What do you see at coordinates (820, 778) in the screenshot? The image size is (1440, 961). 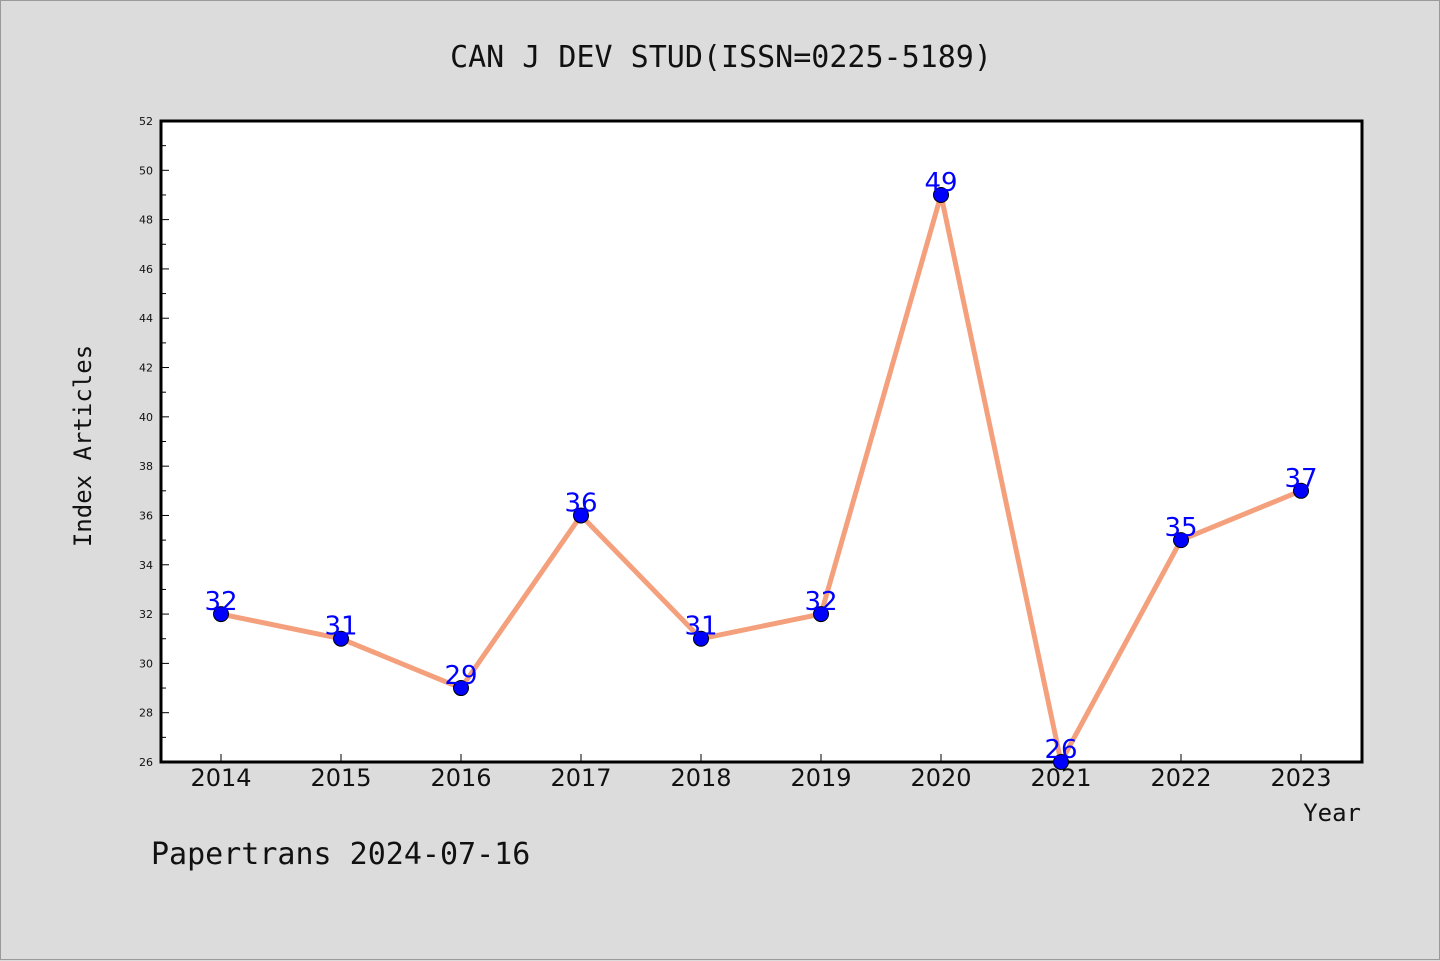 I see `x-tick-label: 2019` at bounding box center [820, 778].